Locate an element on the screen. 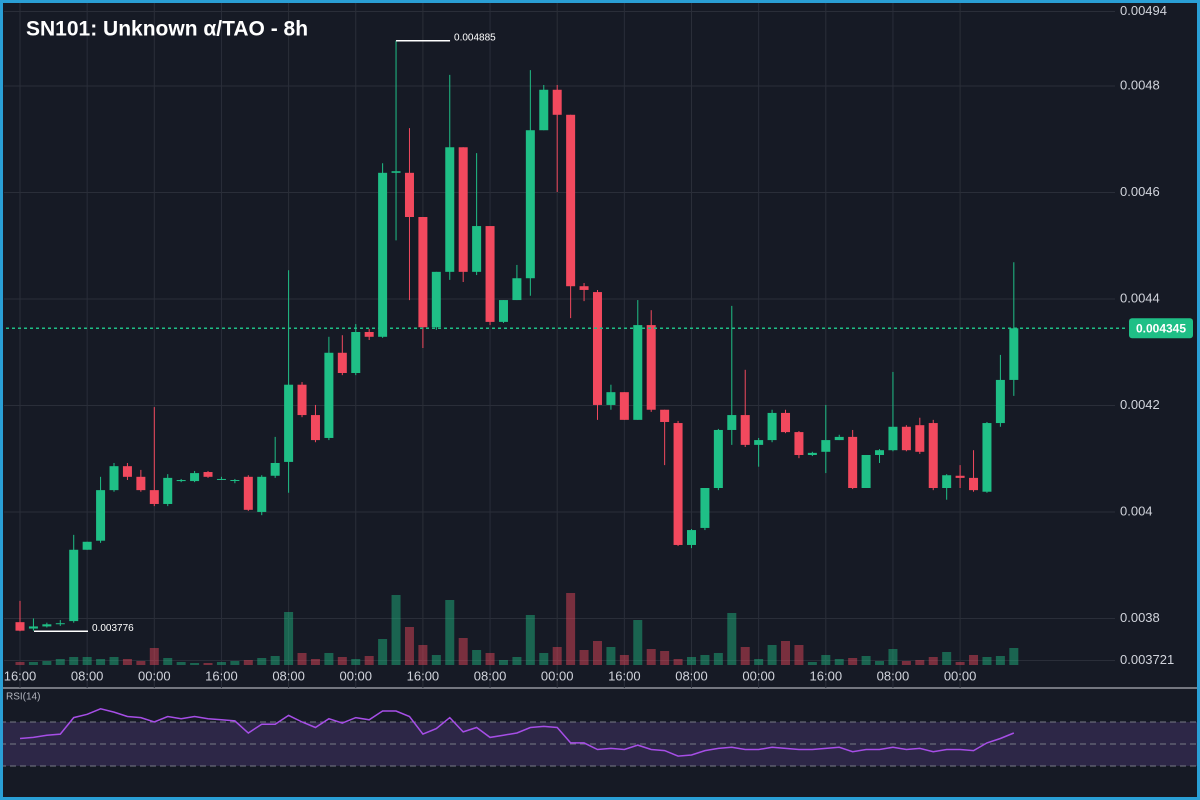 Image resolution: width=1200 pixels, height=800 pixels. low-label: 0.003776 is located at coordinates (113, 628).